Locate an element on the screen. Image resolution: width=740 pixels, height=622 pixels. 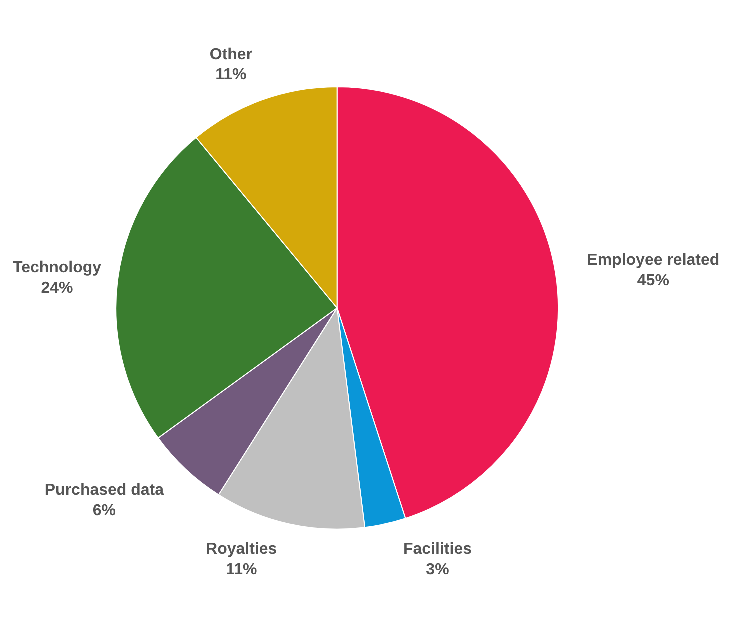
data-label: 3% is located at coordinates (438, 569).